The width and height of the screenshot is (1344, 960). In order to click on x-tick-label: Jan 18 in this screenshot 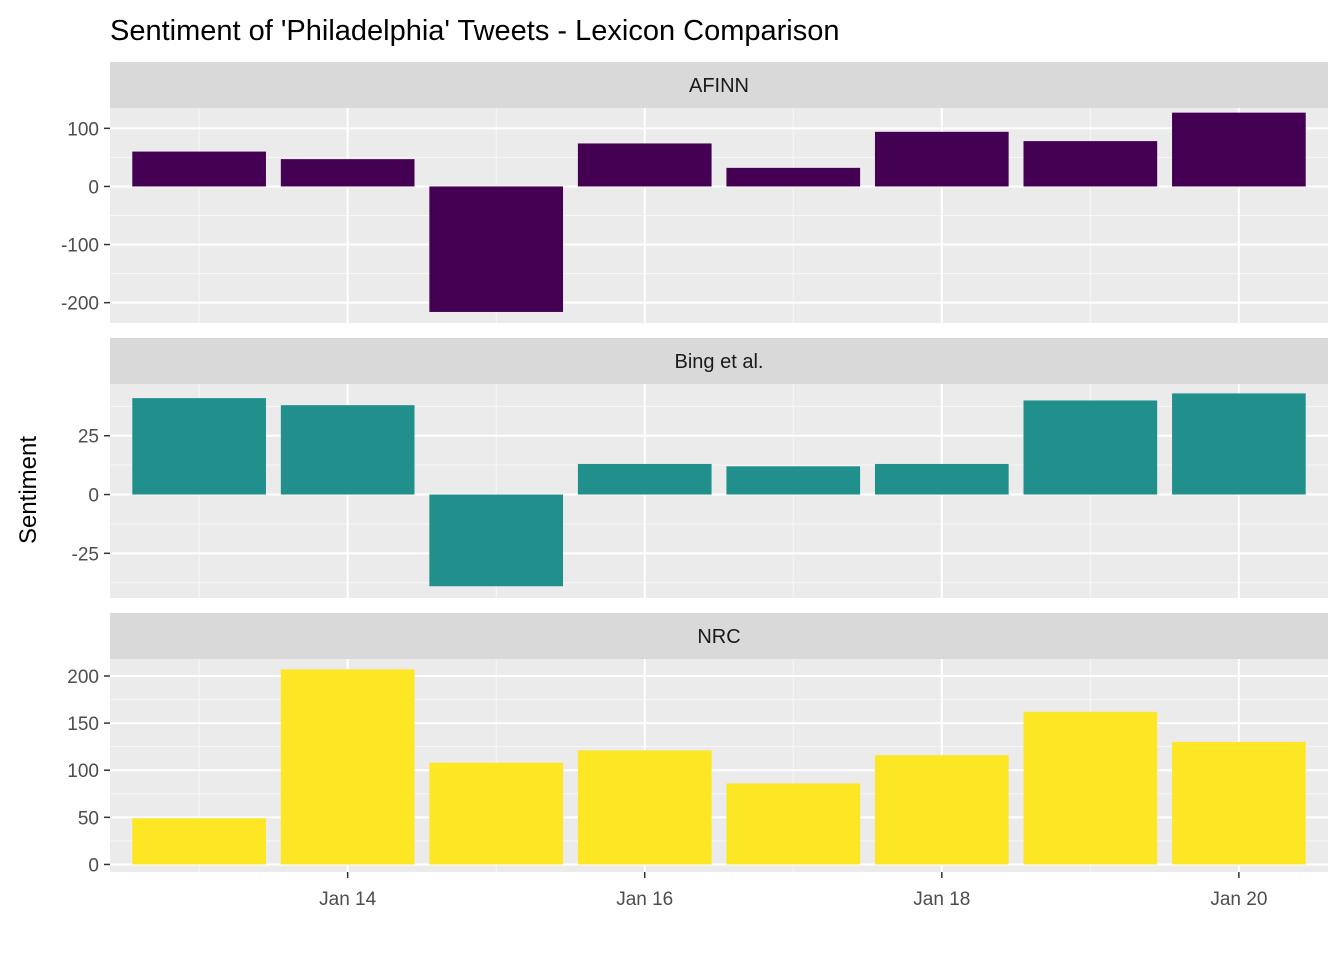, I will do `click(941, 899)`.